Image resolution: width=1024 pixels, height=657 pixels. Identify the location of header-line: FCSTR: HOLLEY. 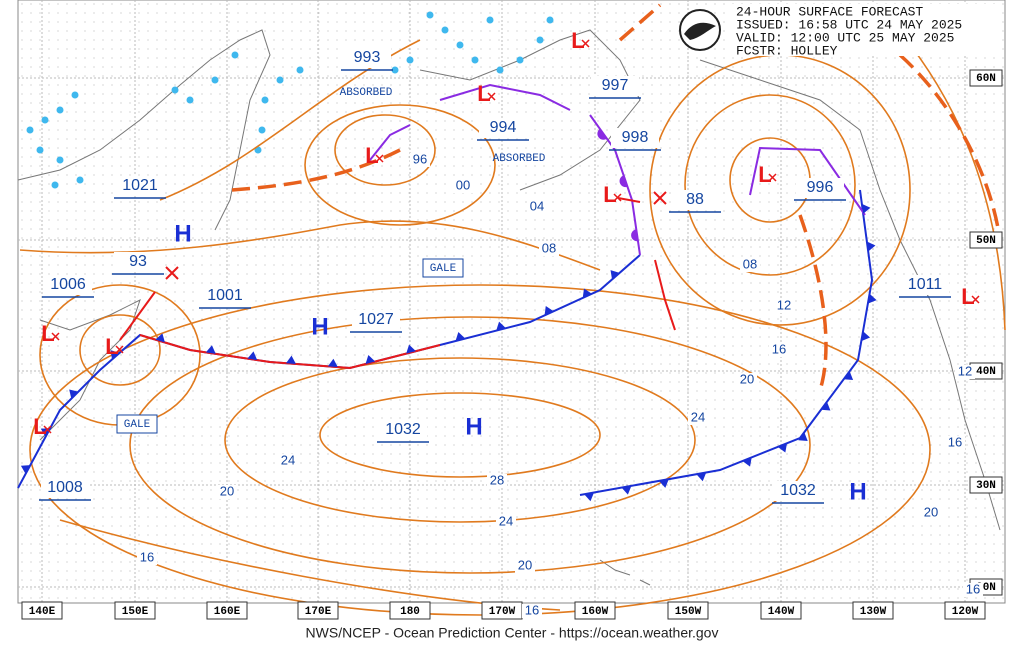
(787, 50).